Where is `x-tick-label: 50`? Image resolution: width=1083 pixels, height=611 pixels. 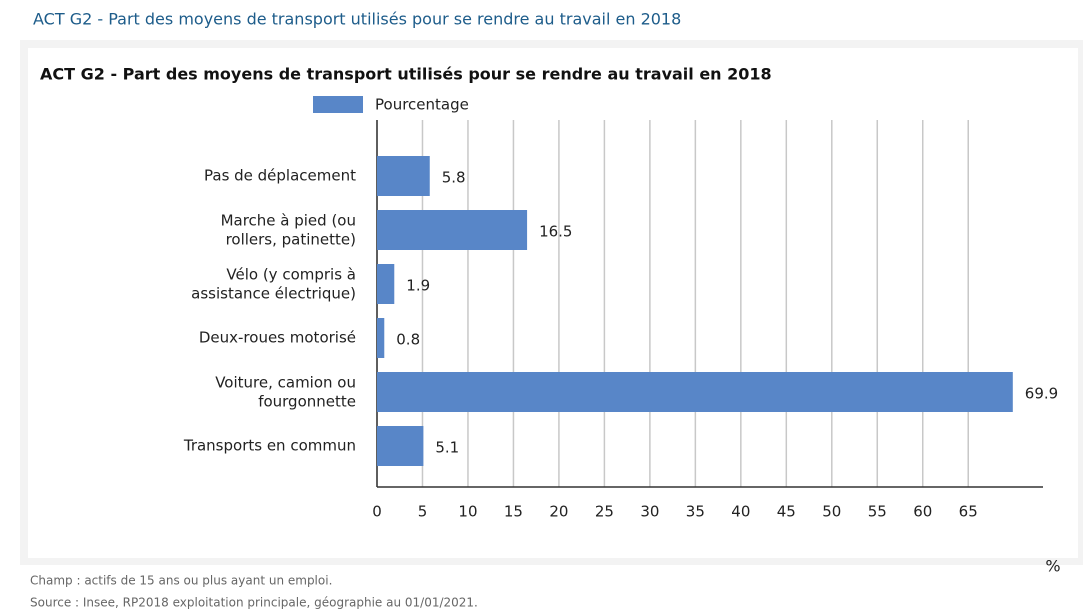
x-tick-label: 50 is located at coordinates (831, 512).